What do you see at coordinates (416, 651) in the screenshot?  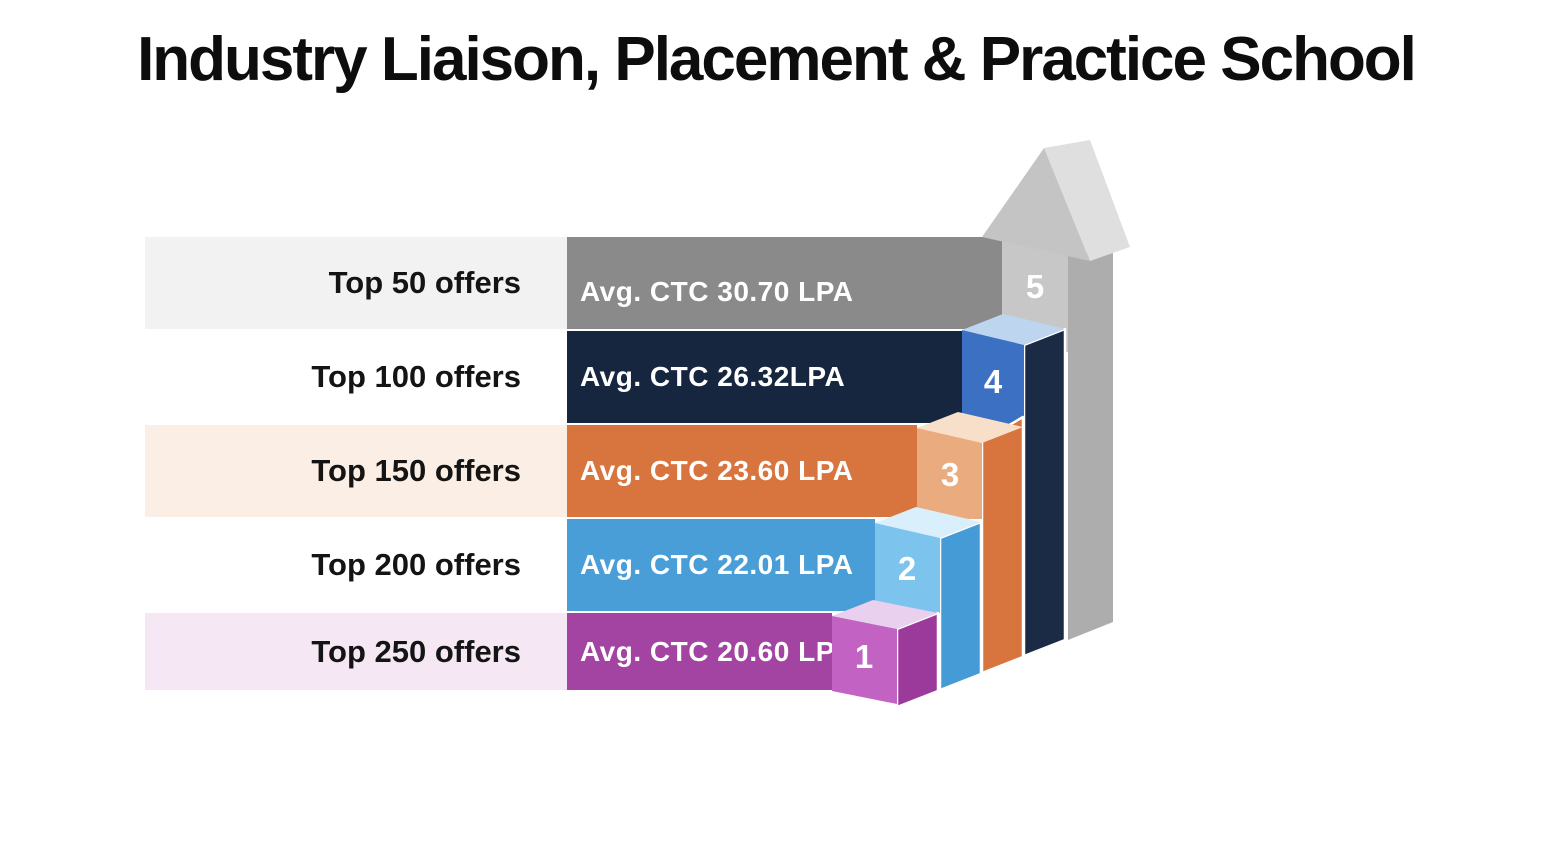 I see `category-label-top-250: Top 250 offers` at bounding box center [416, 651].